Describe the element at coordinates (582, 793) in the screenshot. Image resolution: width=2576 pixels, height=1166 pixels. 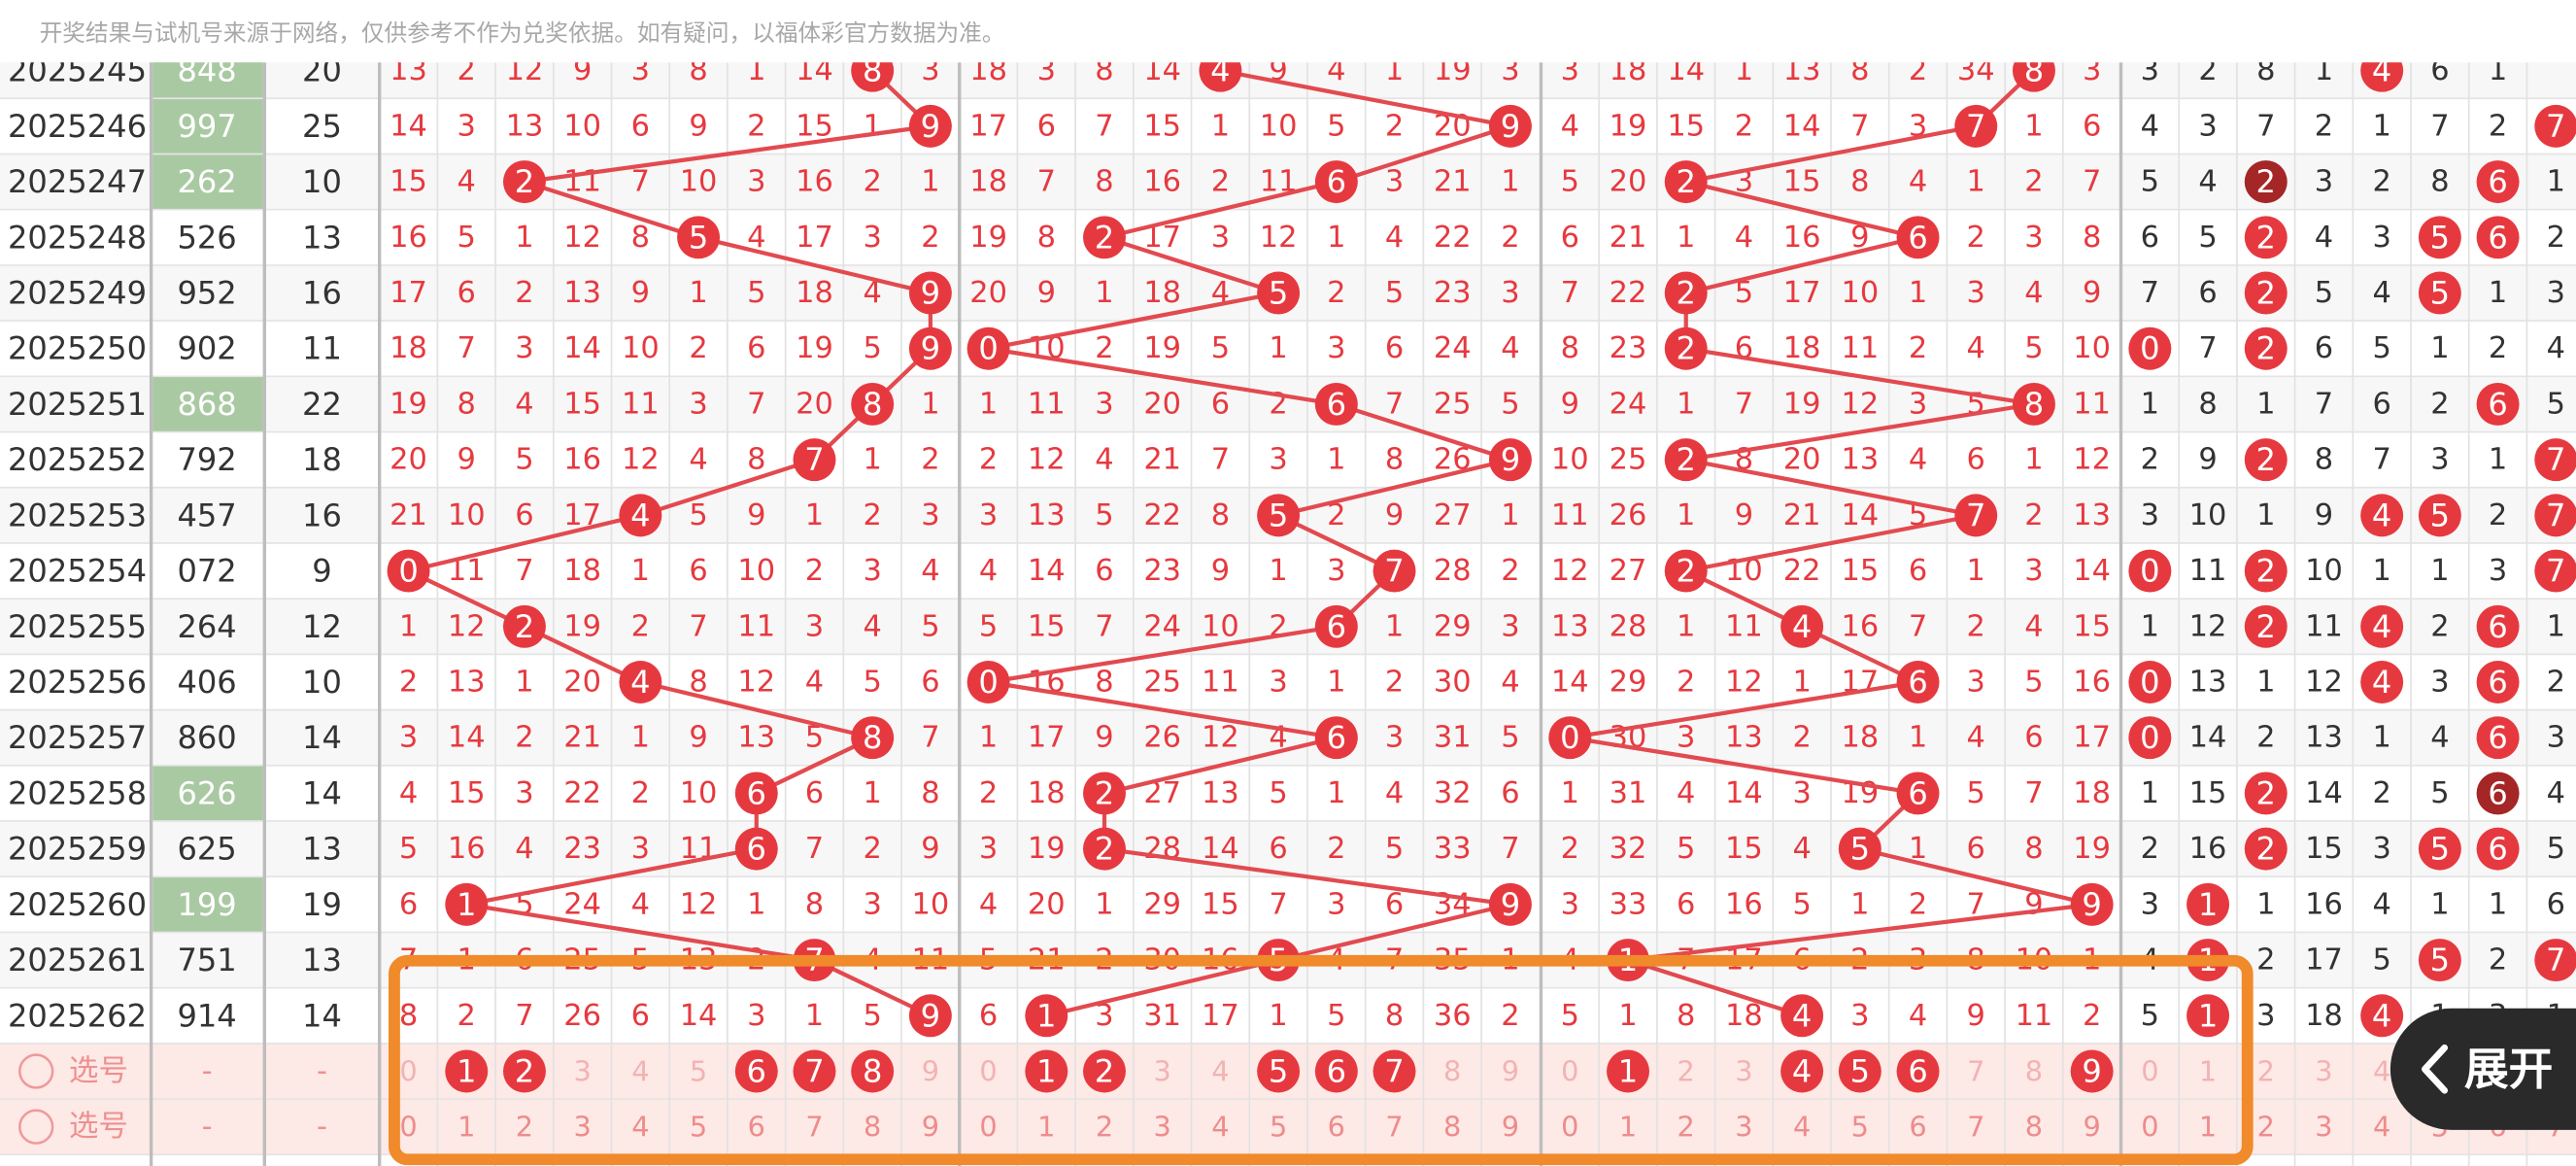
I see `omission: 22` at that location.